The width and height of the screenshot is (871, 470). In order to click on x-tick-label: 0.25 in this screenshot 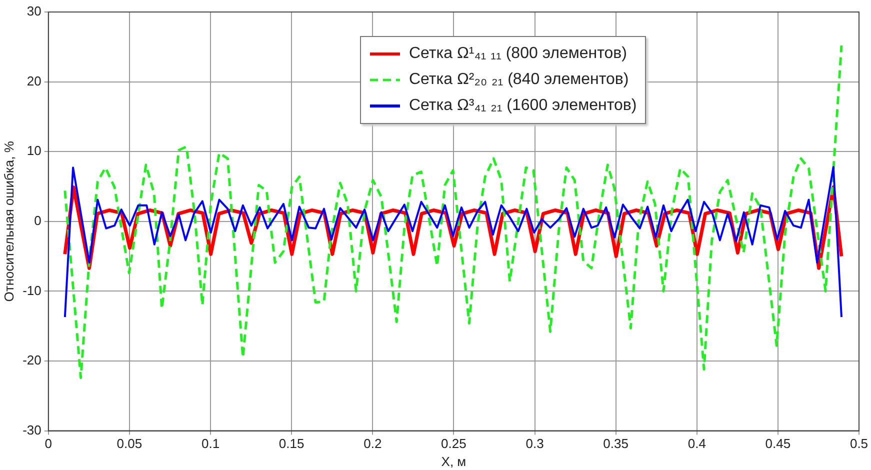, I will do `click(453, 444)`.